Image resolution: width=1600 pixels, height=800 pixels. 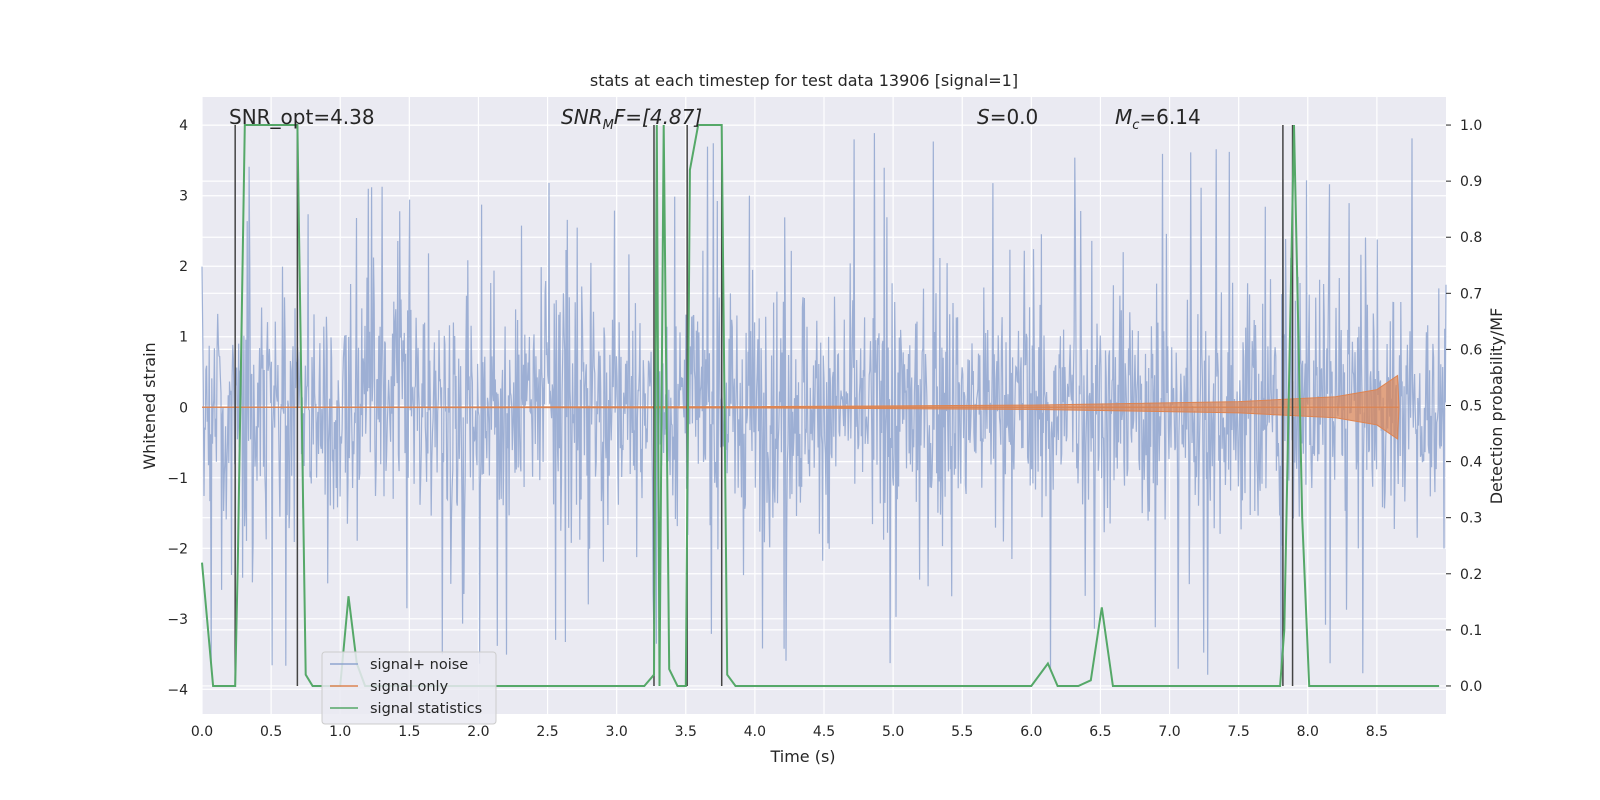 What do you see at coordinates (149, 405) in the screenshot?
I see `y-axis-label-left: Whitened strain` at bounding box center [149, 405].